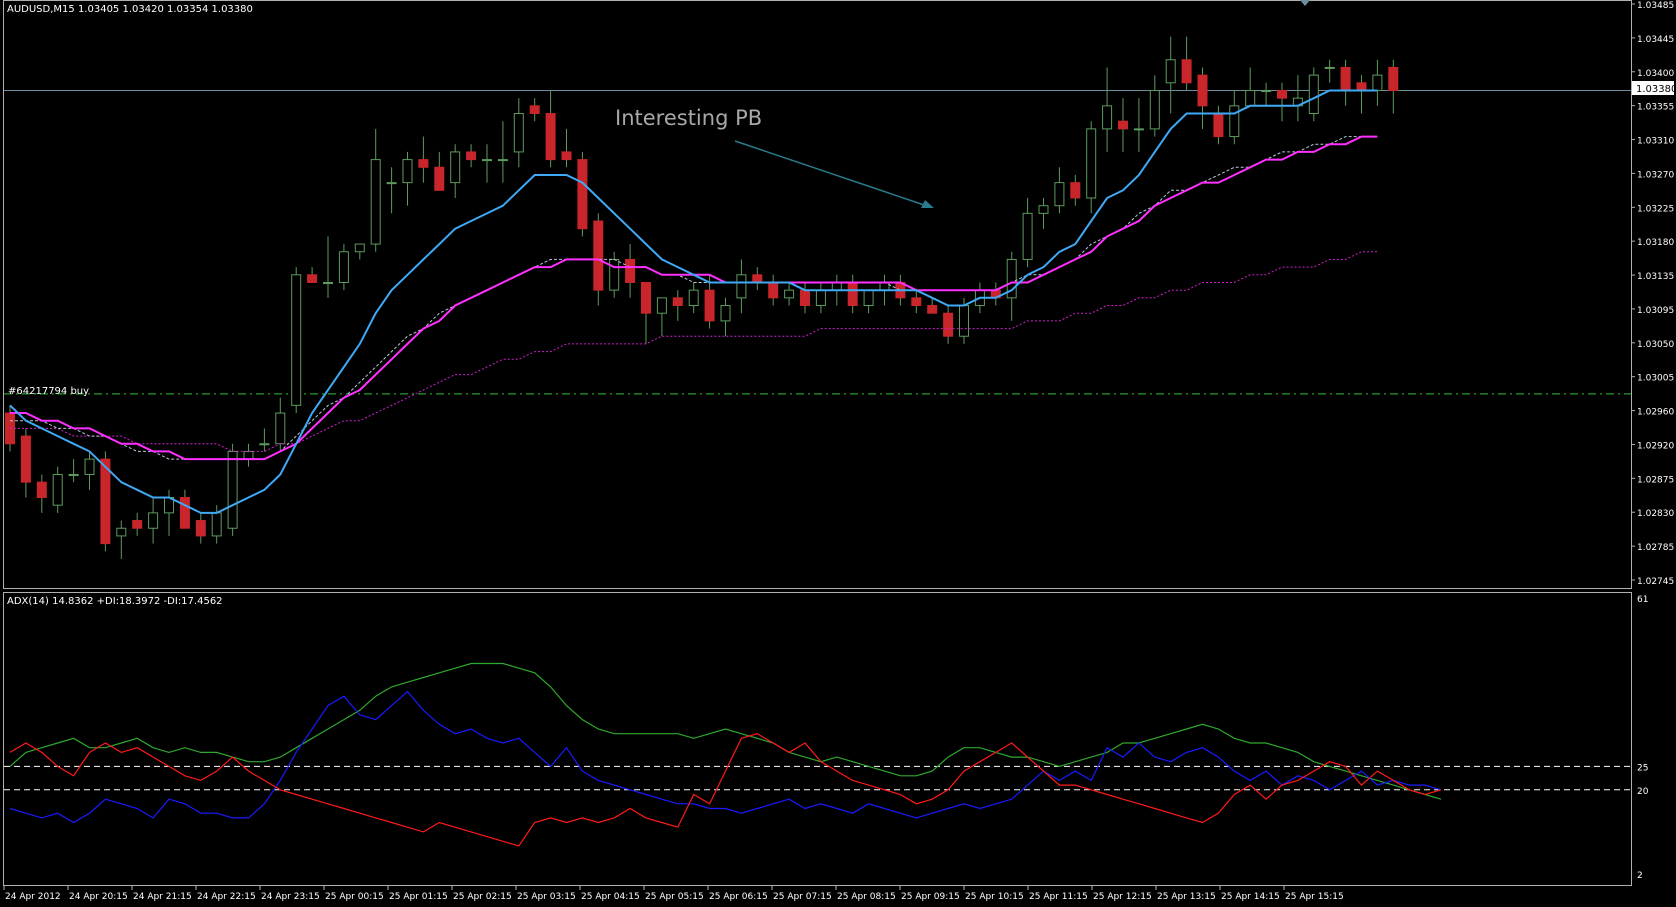 The image size is (1676, 907). Describe the element at coordinates (1655, 209) in the screenshot. I see `price-axis-label: 1.03225` at that location.